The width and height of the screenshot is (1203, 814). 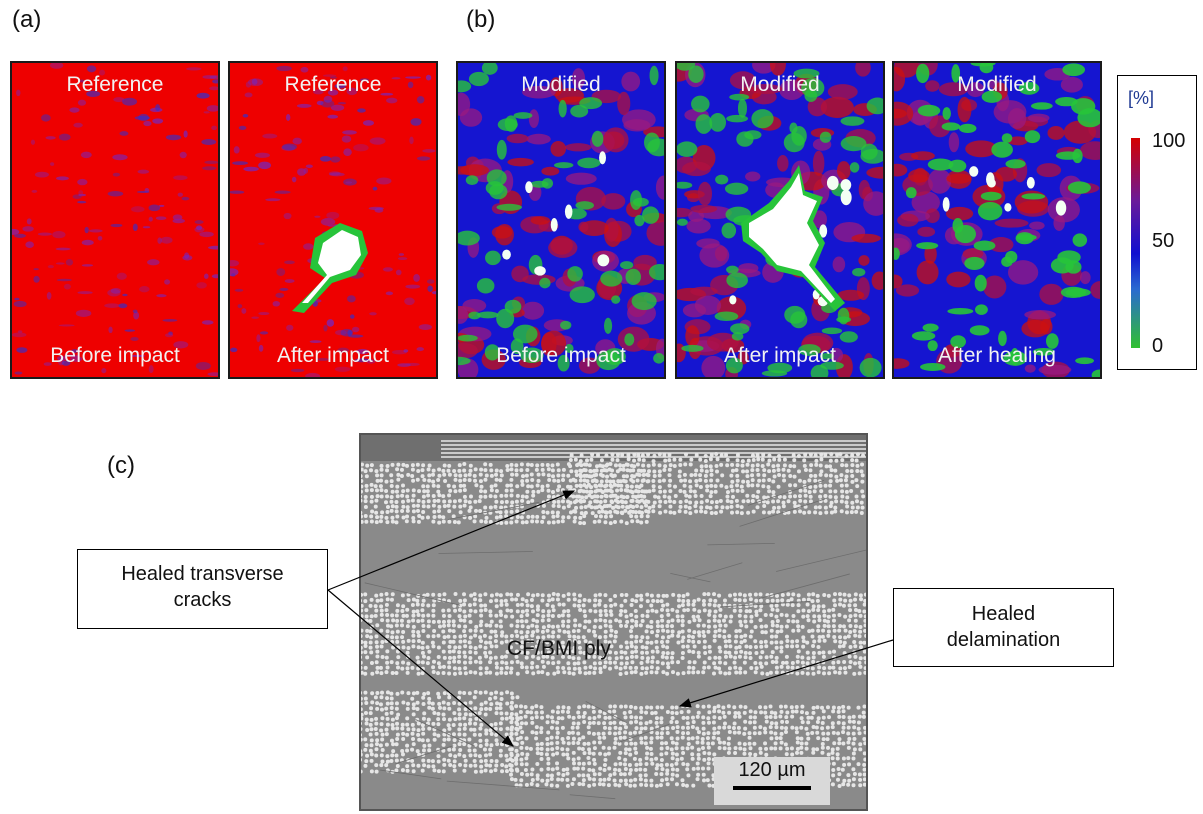 I want to click on panel-label-c: (c), so click(x=121, y=465).